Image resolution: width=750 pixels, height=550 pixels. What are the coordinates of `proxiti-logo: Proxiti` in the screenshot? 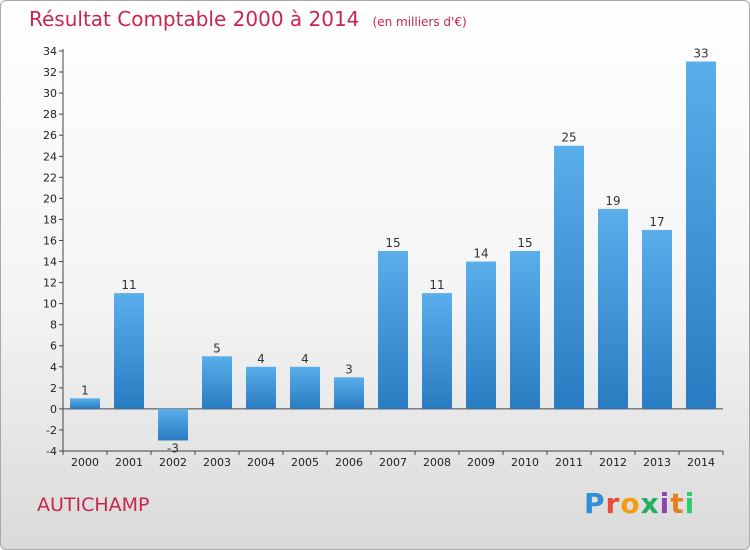 It's located at (639, 503).